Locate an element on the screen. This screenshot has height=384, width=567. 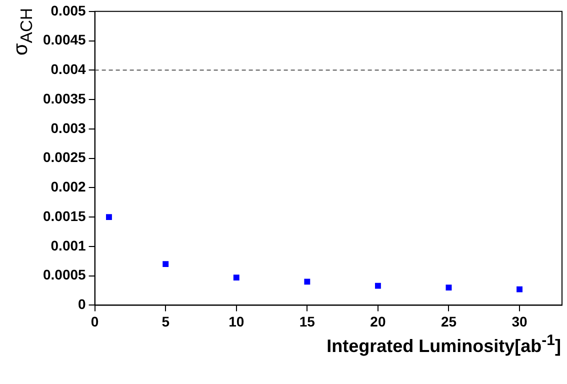
y-tick-label: 0.001 is located at coordinates (68, 245).